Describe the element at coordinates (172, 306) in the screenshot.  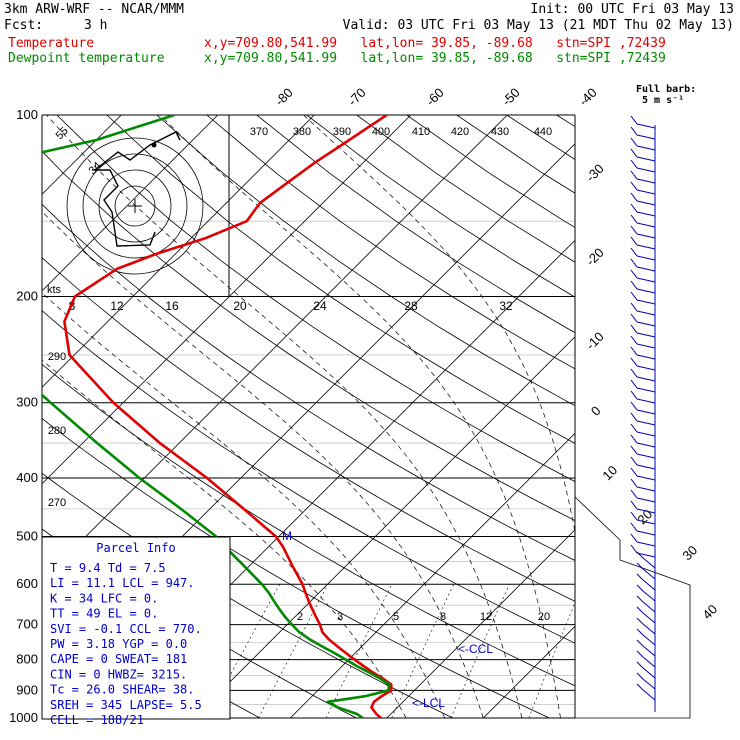
I see `hodograph-speed-label: 16` at that location.